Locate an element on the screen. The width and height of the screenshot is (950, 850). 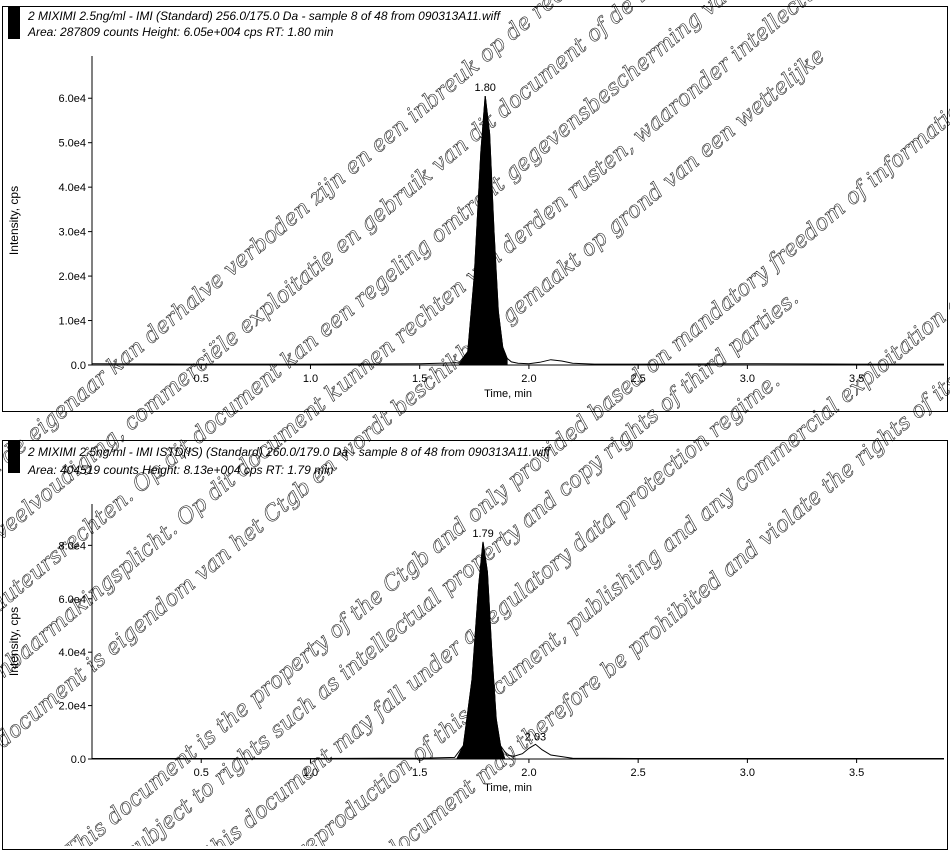
y-tick-label: 1.0e4 is located at coordinates (72, 322).